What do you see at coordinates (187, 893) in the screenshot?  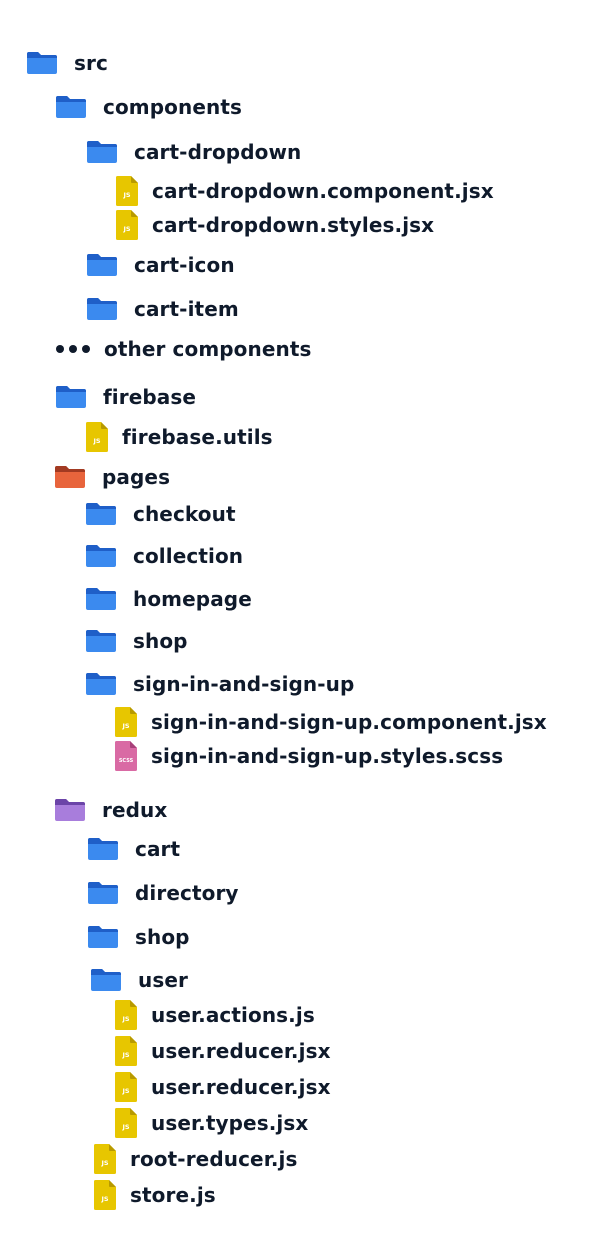 I see `item-label: directory` at bounding box center [187, 893].